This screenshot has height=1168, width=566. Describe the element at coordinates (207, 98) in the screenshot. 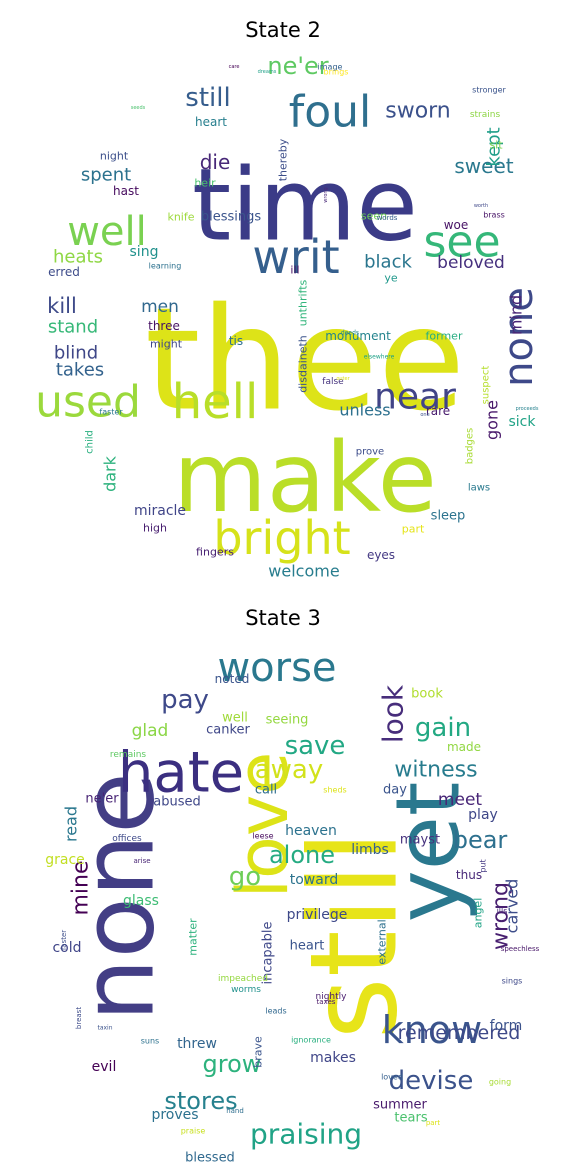

I see `word-still: still` at that location.